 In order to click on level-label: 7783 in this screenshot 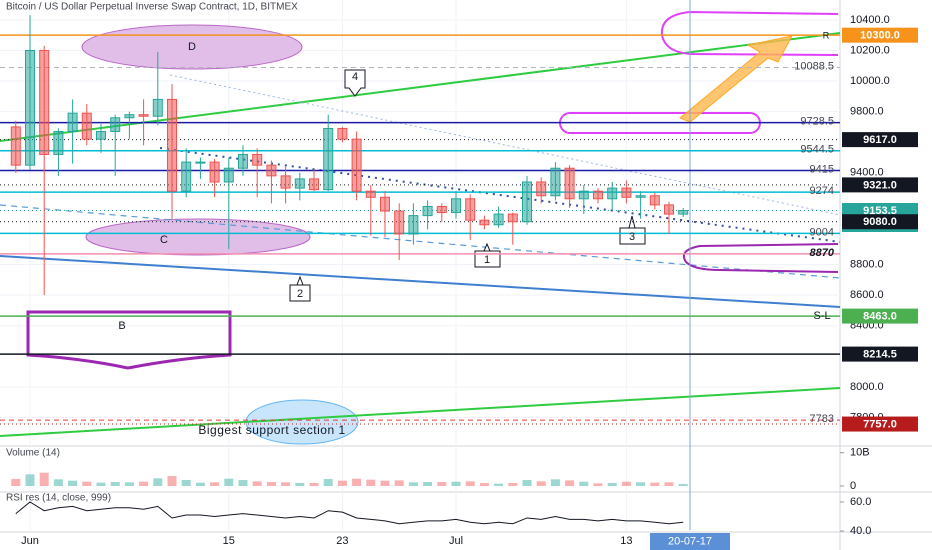, I will do `click(822, 419)`.